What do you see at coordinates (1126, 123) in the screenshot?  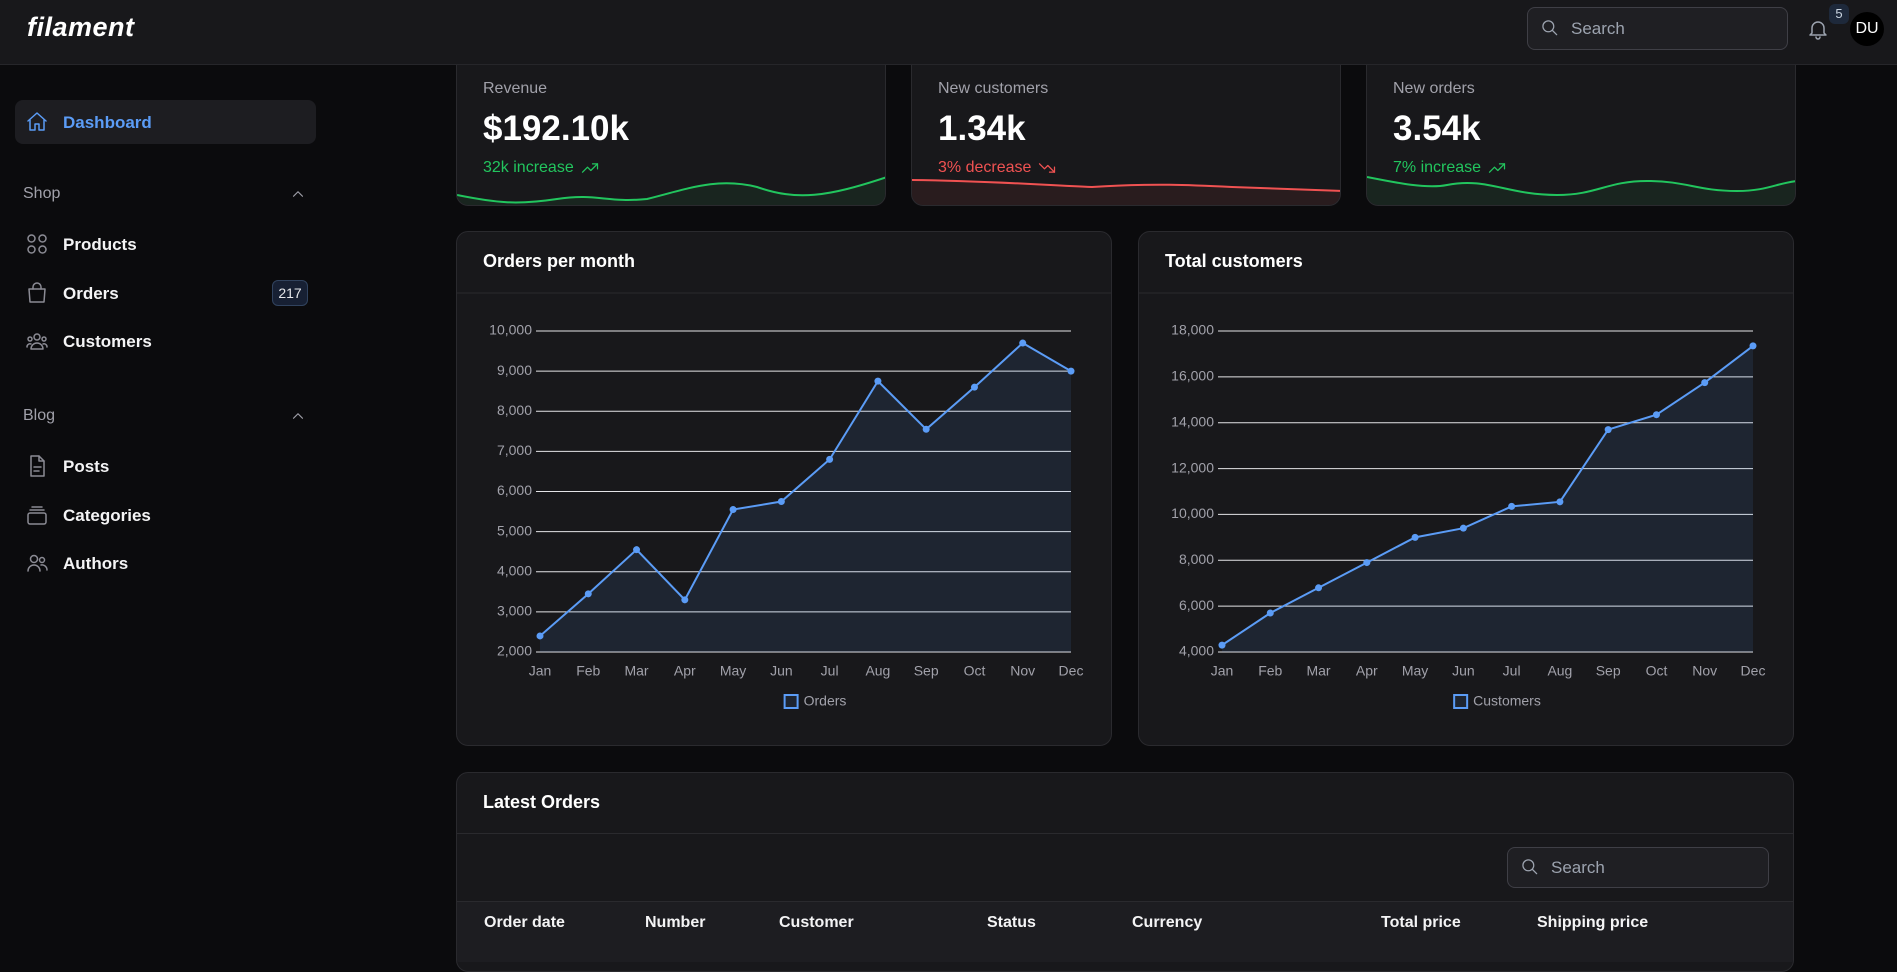 I see `stat-card: New customers 1.34k 3% decrease` at bounding box center [1126, 123].